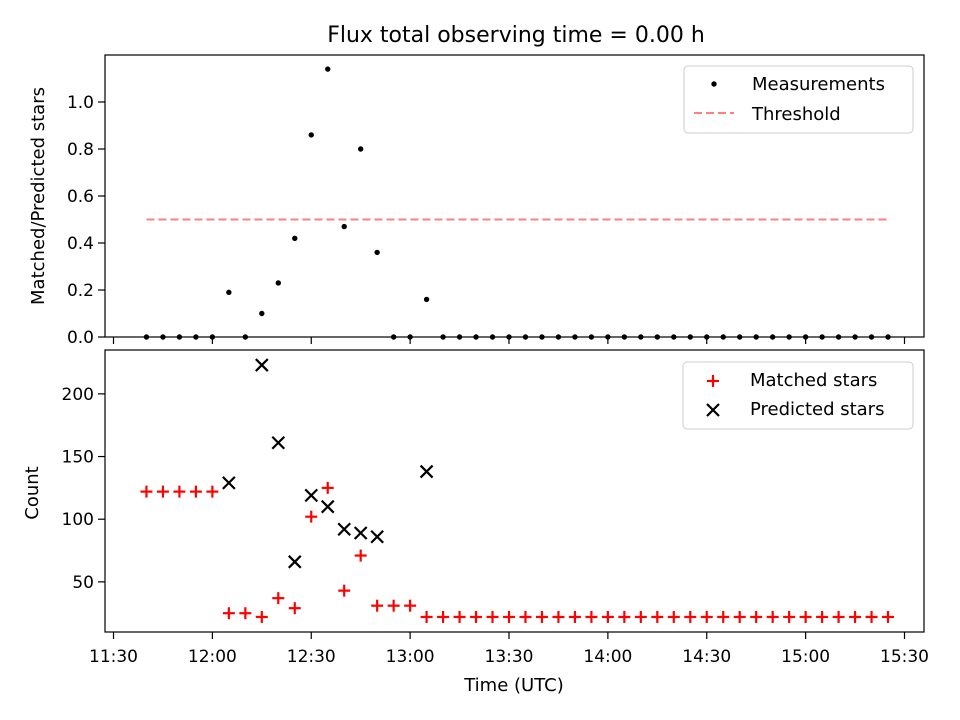  Describe the element at coordinates (80, 103) in the screenshot. I see `y-tick-label: 1.0` at that location.